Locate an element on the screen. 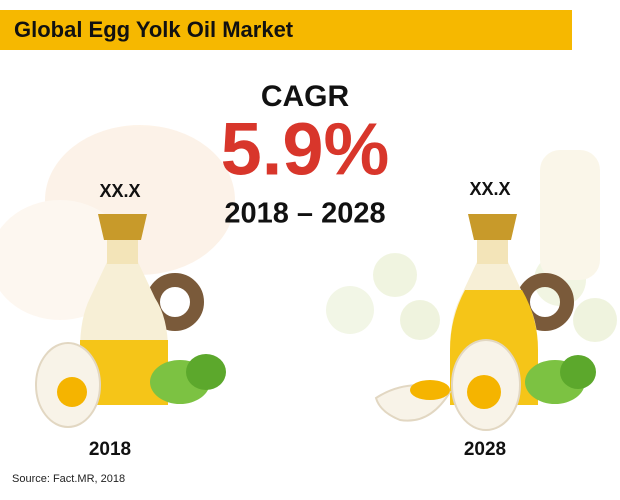  year-label: 2028 is located at coordinates (485, 449).